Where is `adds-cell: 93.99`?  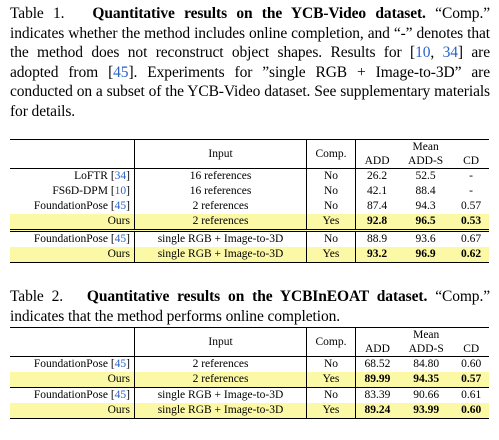 adds-cell: 93.99 is located at coordinates (426, 411).